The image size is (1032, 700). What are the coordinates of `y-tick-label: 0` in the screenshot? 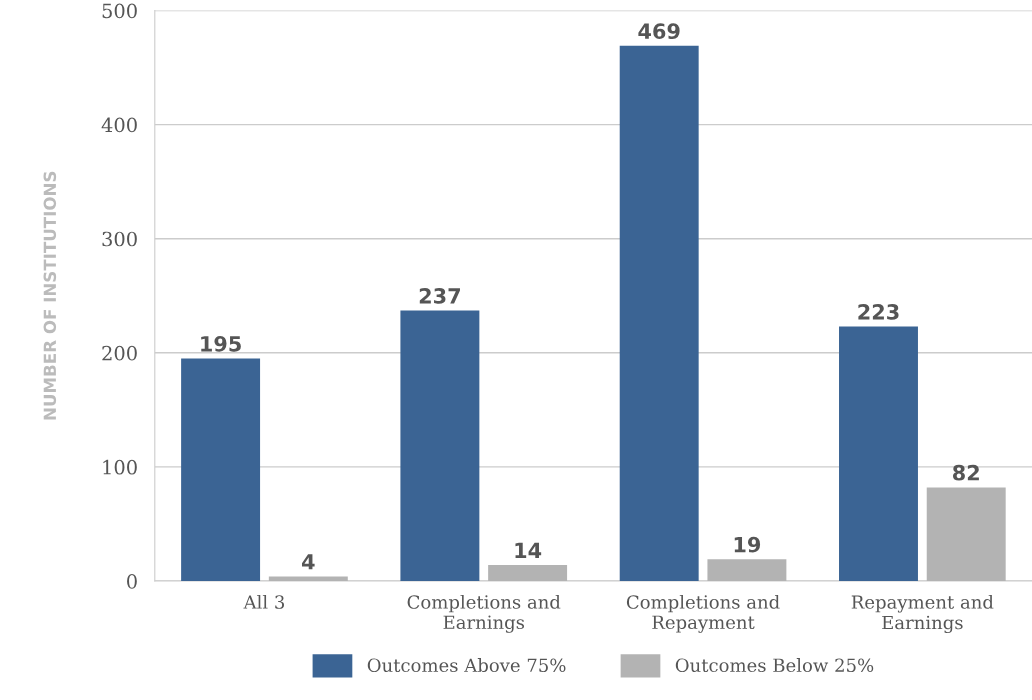 It's located at (132, 581).